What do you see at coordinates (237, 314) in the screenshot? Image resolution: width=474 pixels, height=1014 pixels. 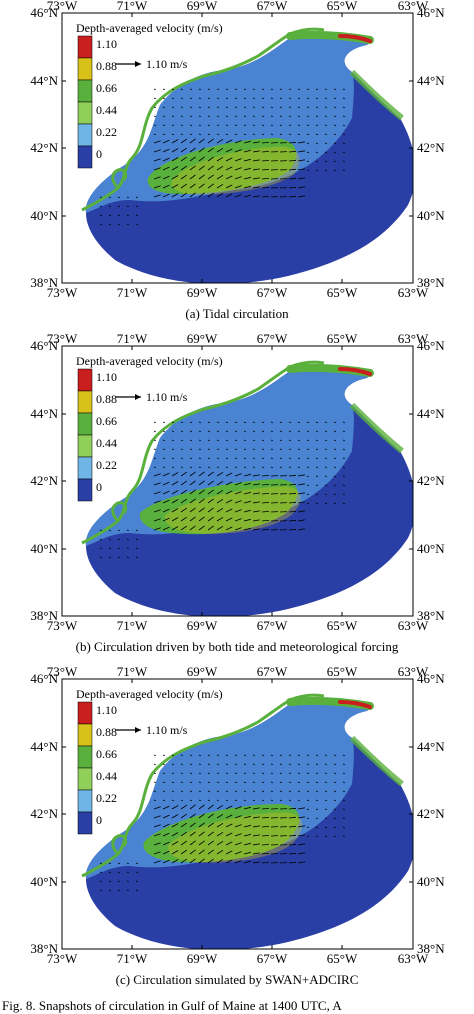 I see `caption-a: (a) Tidal circulation` at bounding box center [237, 314].